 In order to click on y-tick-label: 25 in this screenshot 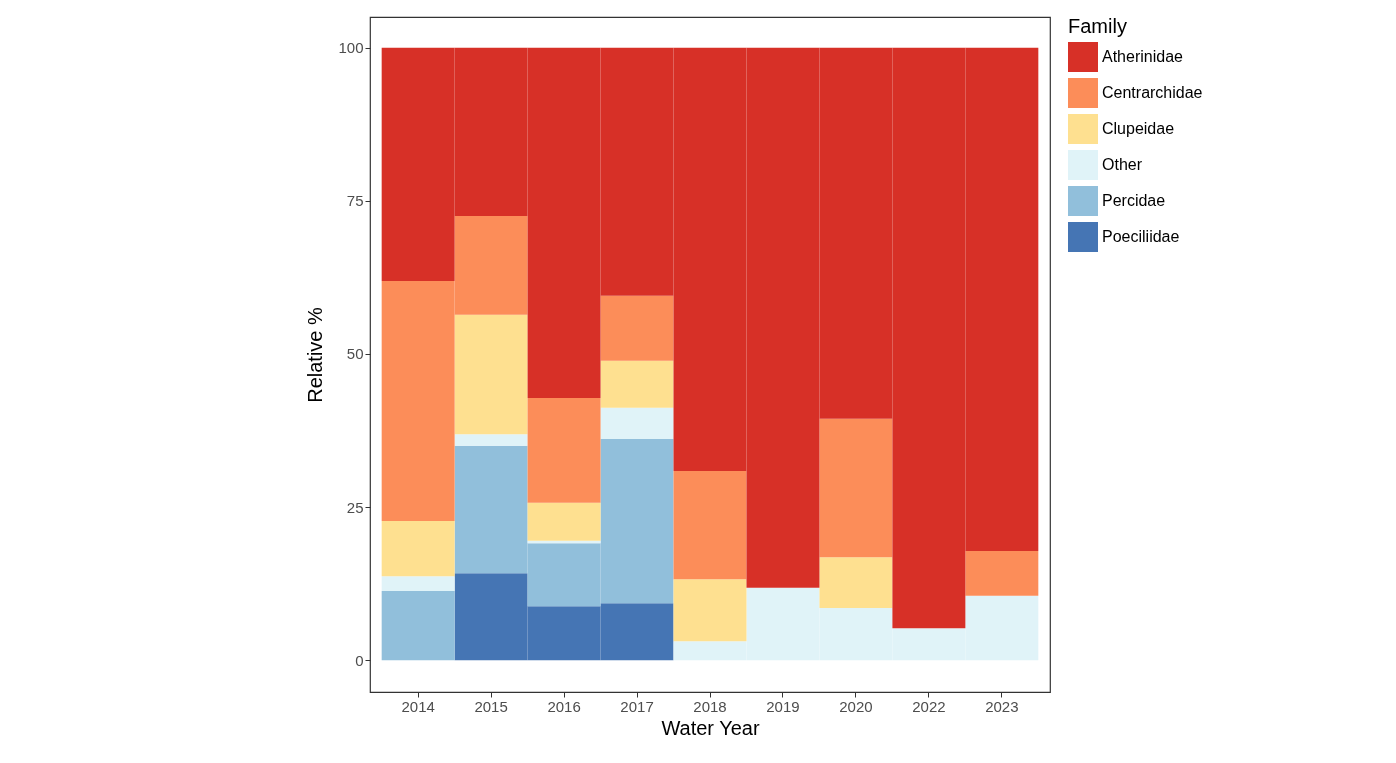, I will do `click(355, 507)`.